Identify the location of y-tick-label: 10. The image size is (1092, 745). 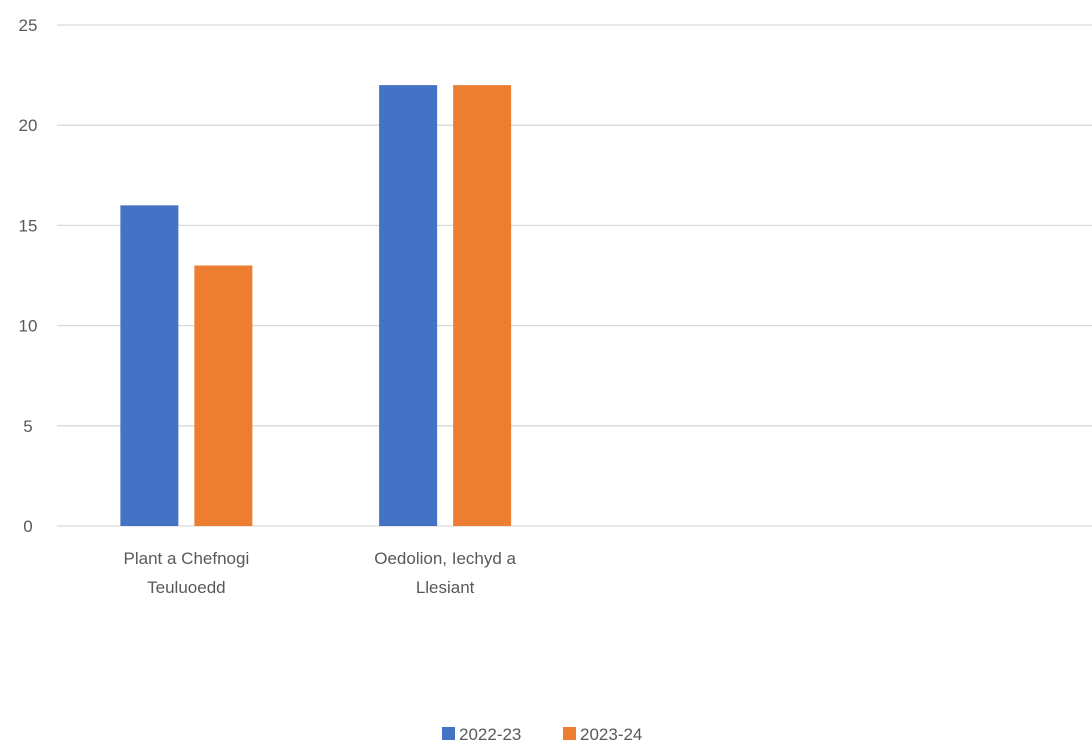
(28, 326).